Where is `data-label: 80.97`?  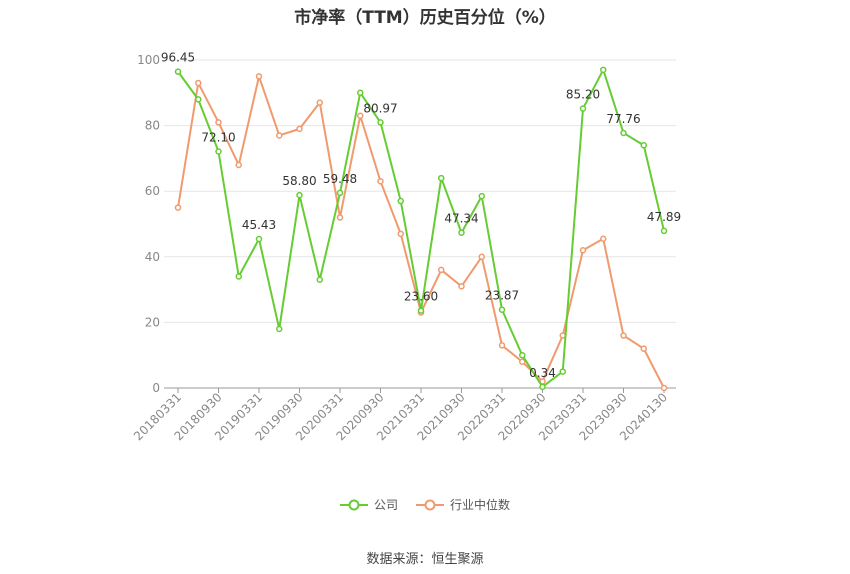 data-label: 80.97 is located at coordinates (380, 108).